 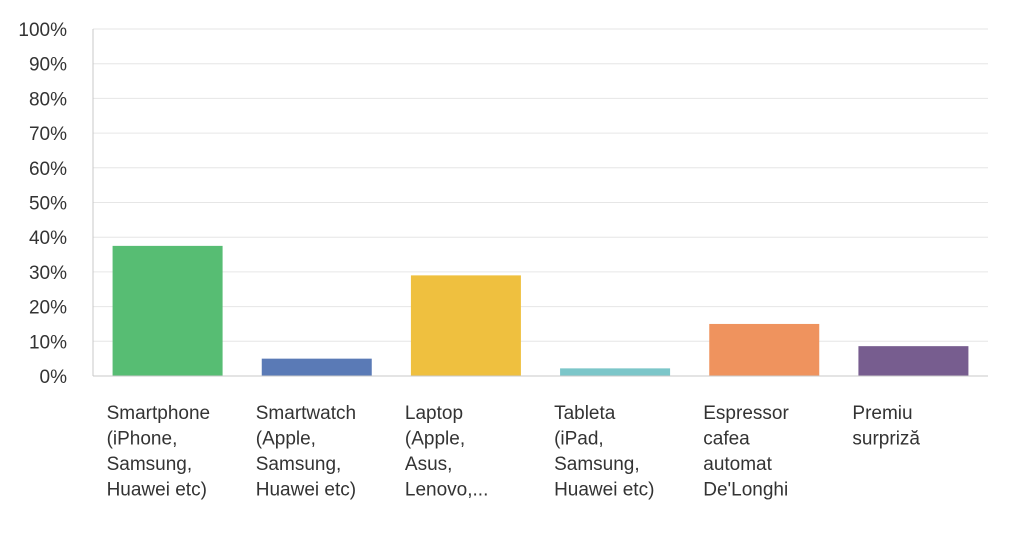 I want to click on y-tick-label: 100%, so click(x=42, y=30).